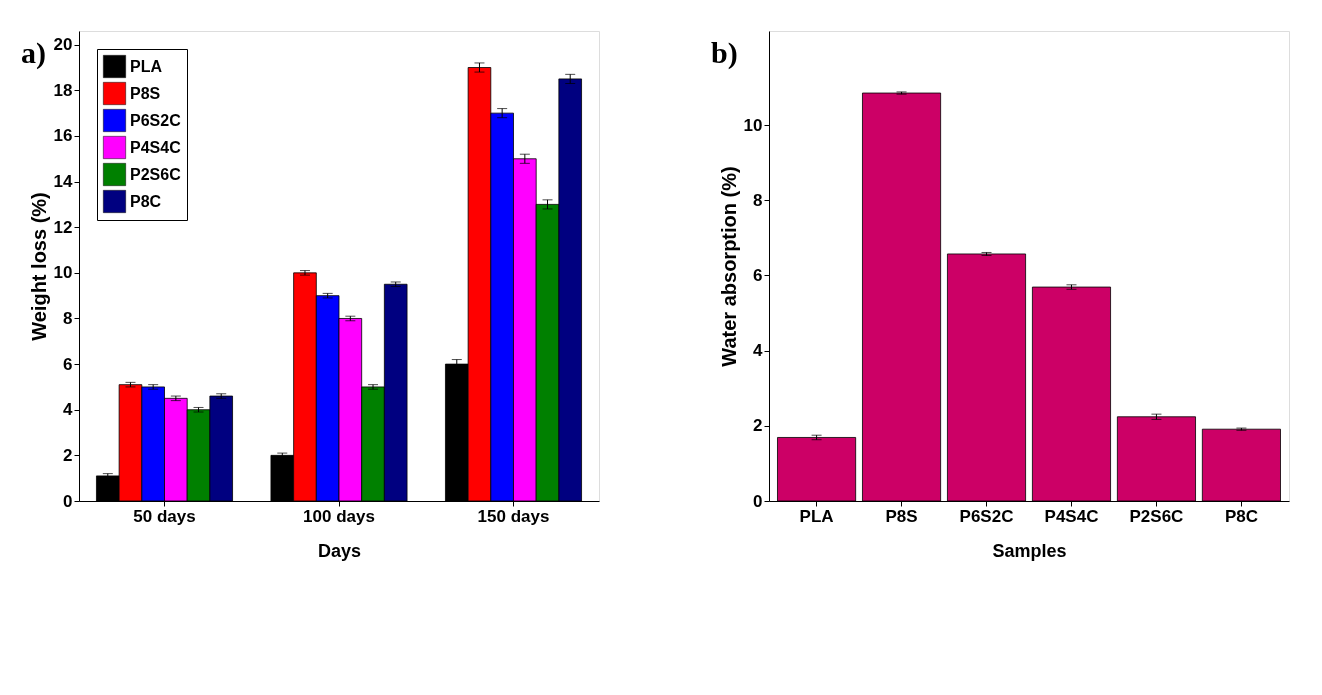  I want to click on text: a), so click(33, 53).